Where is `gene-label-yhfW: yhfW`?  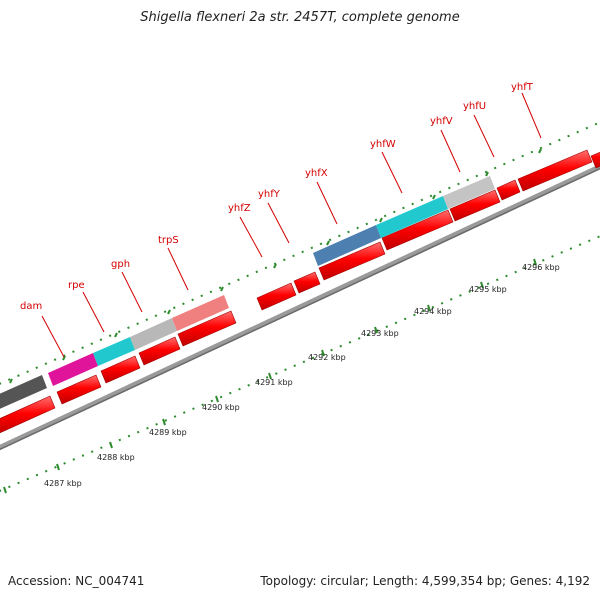 gene-label-yhfW: yhfW is located at coordinates (383, 144).